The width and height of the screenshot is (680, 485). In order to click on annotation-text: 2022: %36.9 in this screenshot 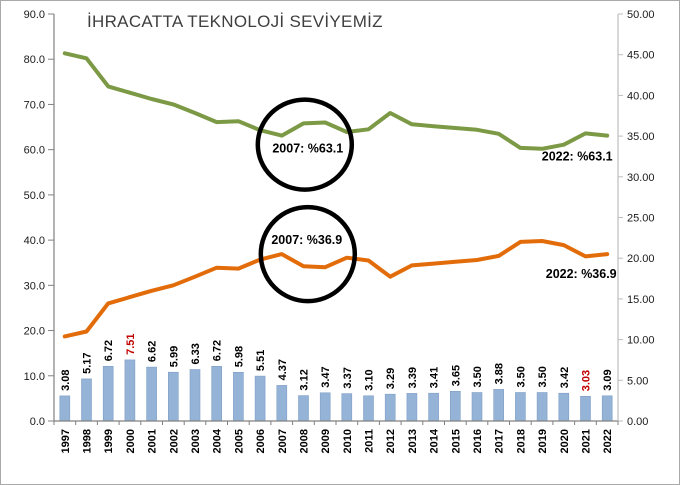, I will do `click(581, 274)`.